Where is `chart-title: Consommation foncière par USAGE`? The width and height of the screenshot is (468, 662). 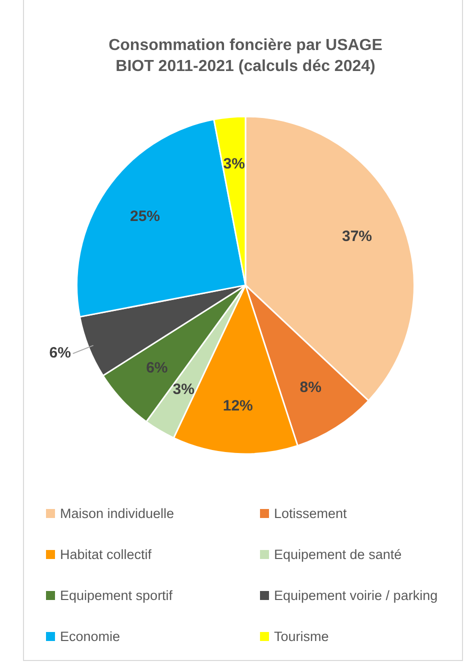 chart-title: Consommation foncière par USAGE is located at coordinates (245, 45).